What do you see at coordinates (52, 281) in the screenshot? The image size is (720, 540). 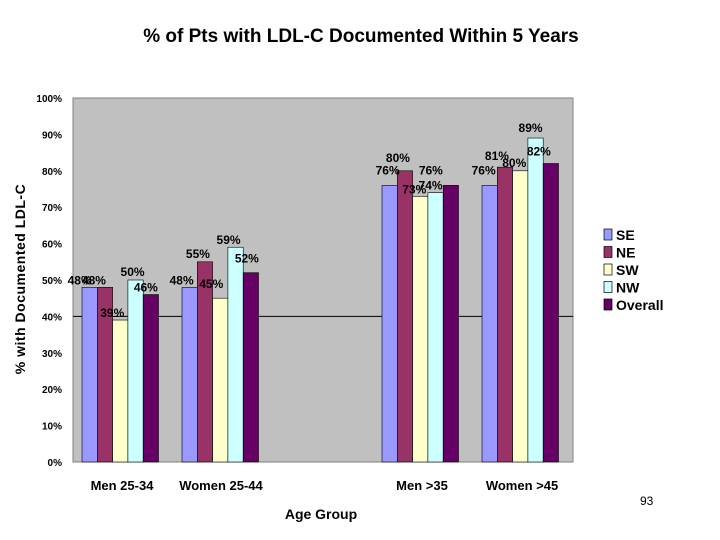 I see `y-tick-label: 50%` at bounding box center [52, 281].